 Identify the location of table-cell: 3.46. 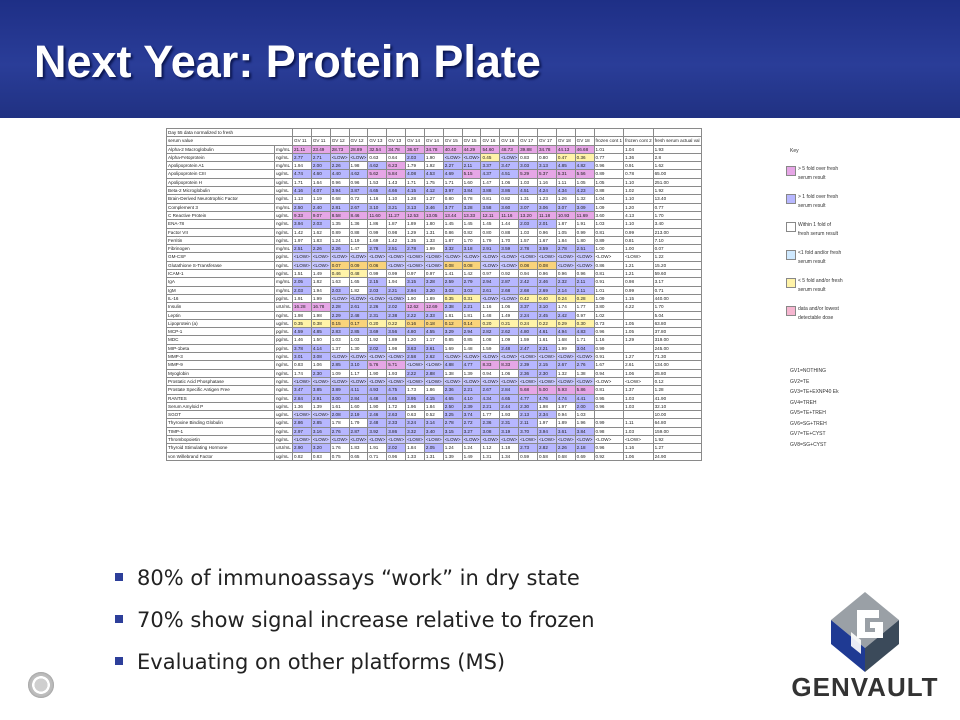
(433, 207).